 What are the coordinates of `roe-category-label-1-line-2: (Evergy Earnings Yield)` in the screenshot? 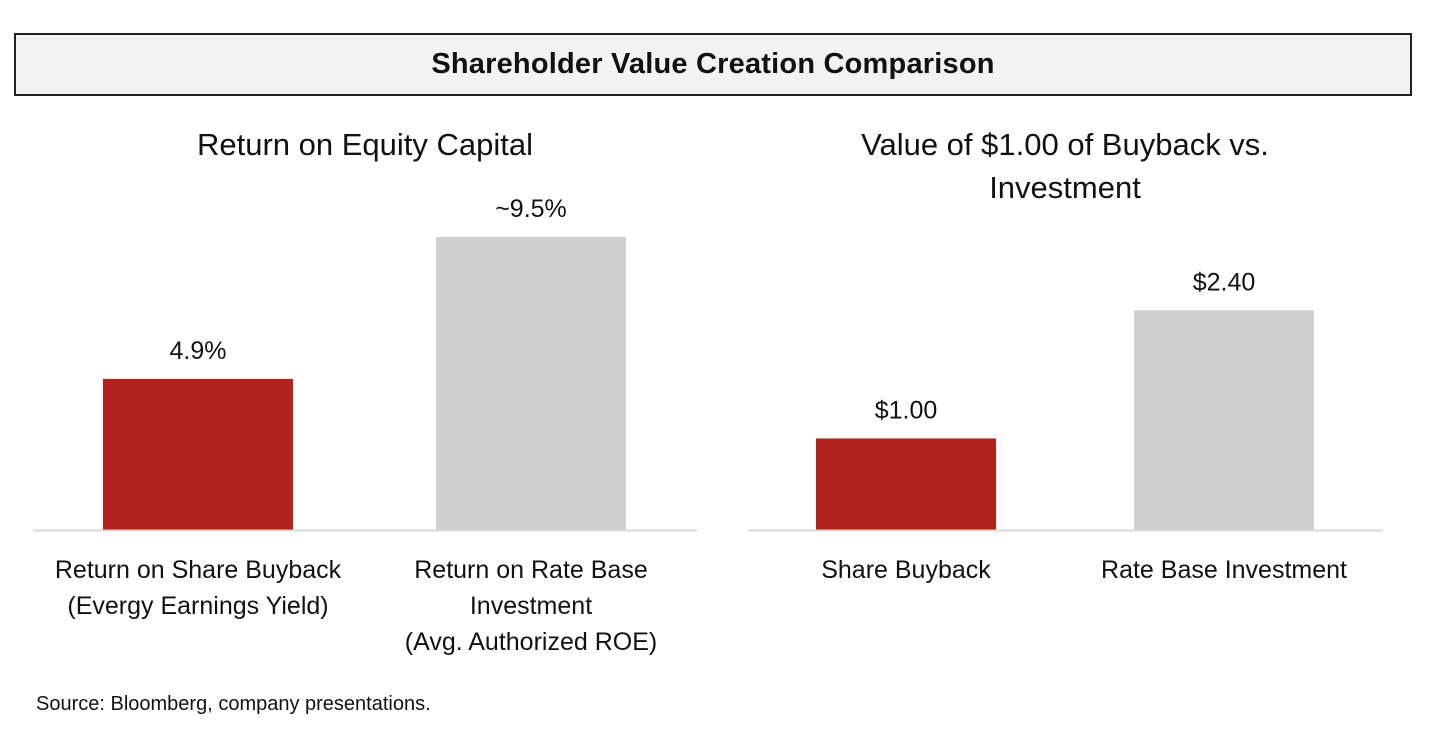 It's located at (197, 606).